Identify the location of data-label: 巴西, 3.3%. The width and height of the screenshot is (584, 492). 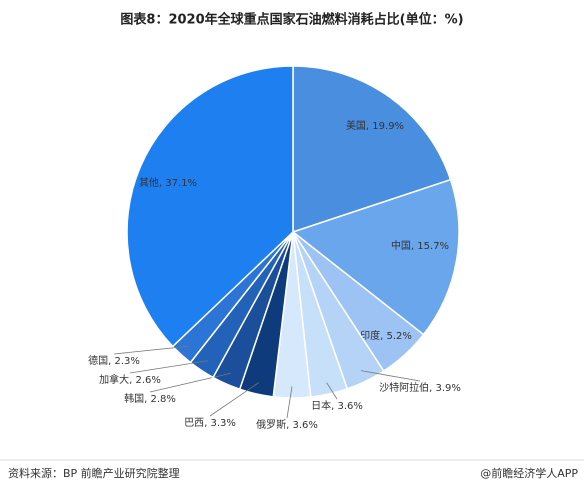
(210, 423).